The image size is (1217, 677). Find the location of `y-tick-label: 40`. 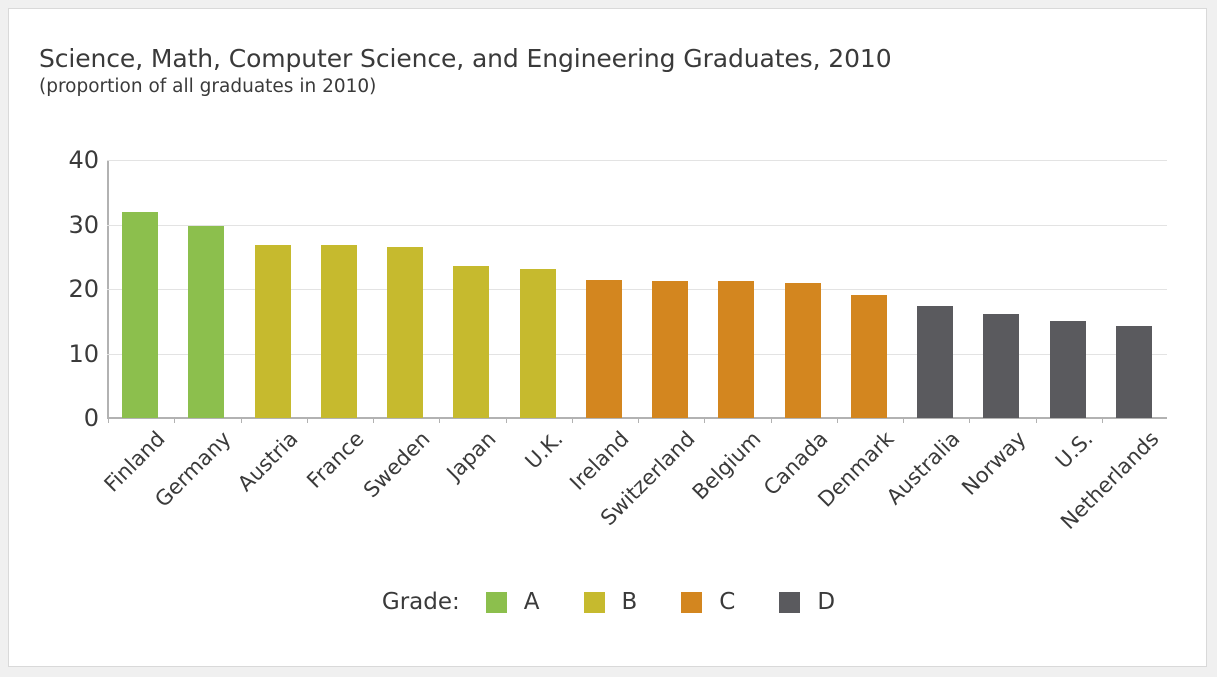

y-tick-label: 40 is located at coordinates (83, 160).